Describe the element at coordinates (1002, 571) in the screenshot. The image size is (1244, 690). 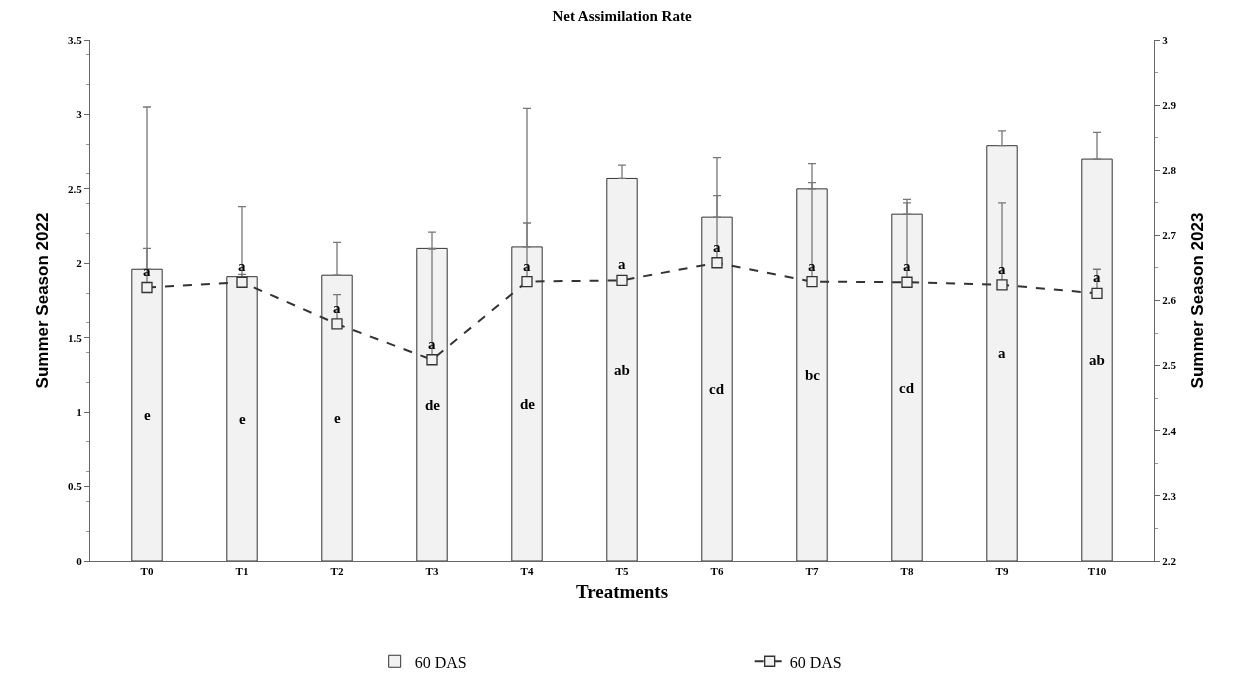
I see `x-tick-label: T9` at that location.